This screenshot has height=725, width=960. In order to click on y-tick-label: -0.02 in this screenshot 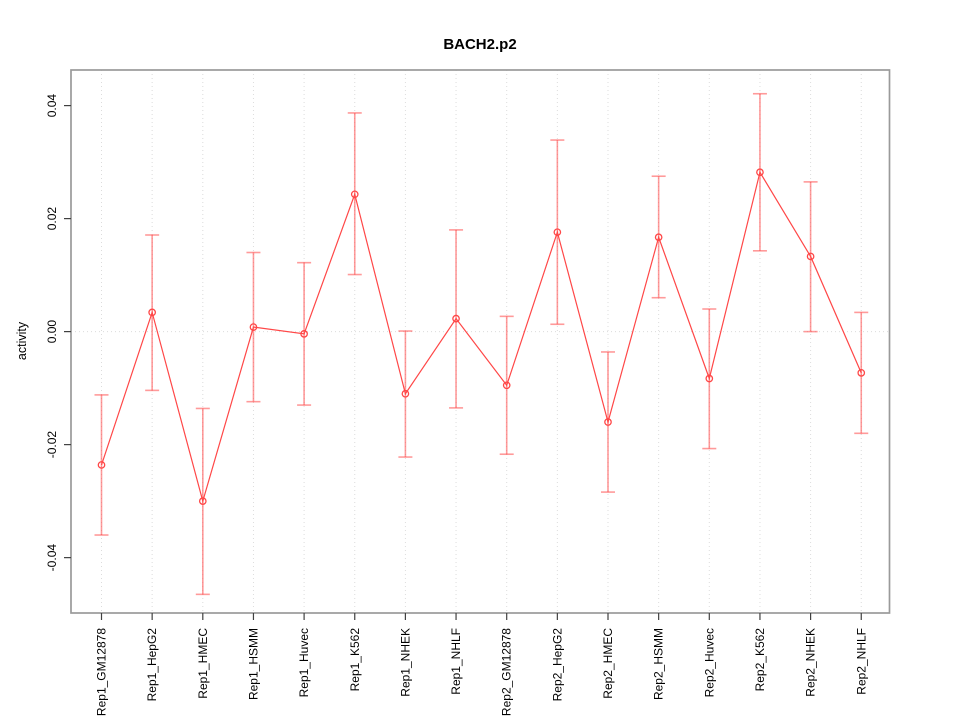, I will do `click(52, 445)`.